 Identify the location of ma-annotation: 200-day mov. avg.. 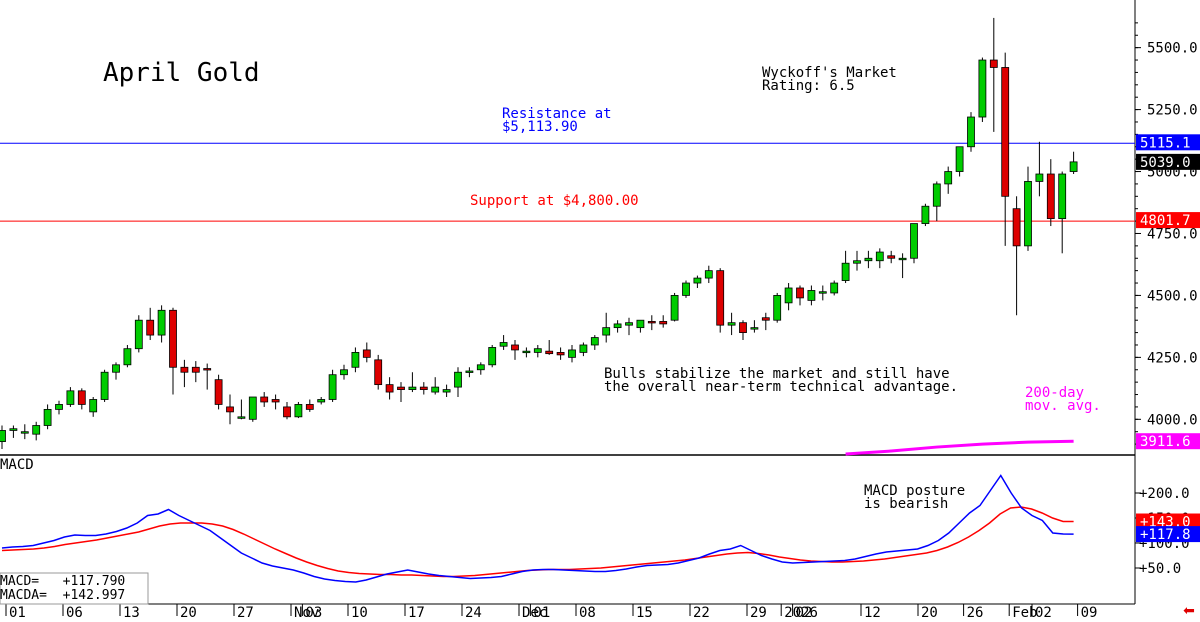
(1063, 399).